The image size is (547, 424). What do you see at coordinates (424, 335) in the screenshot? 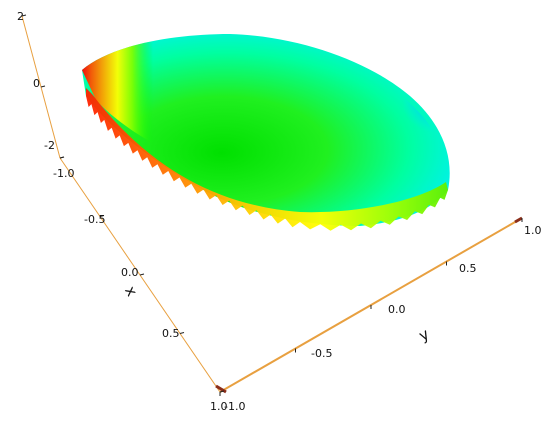
I see `y-axis-label: y` at bounding box center [424, 335].